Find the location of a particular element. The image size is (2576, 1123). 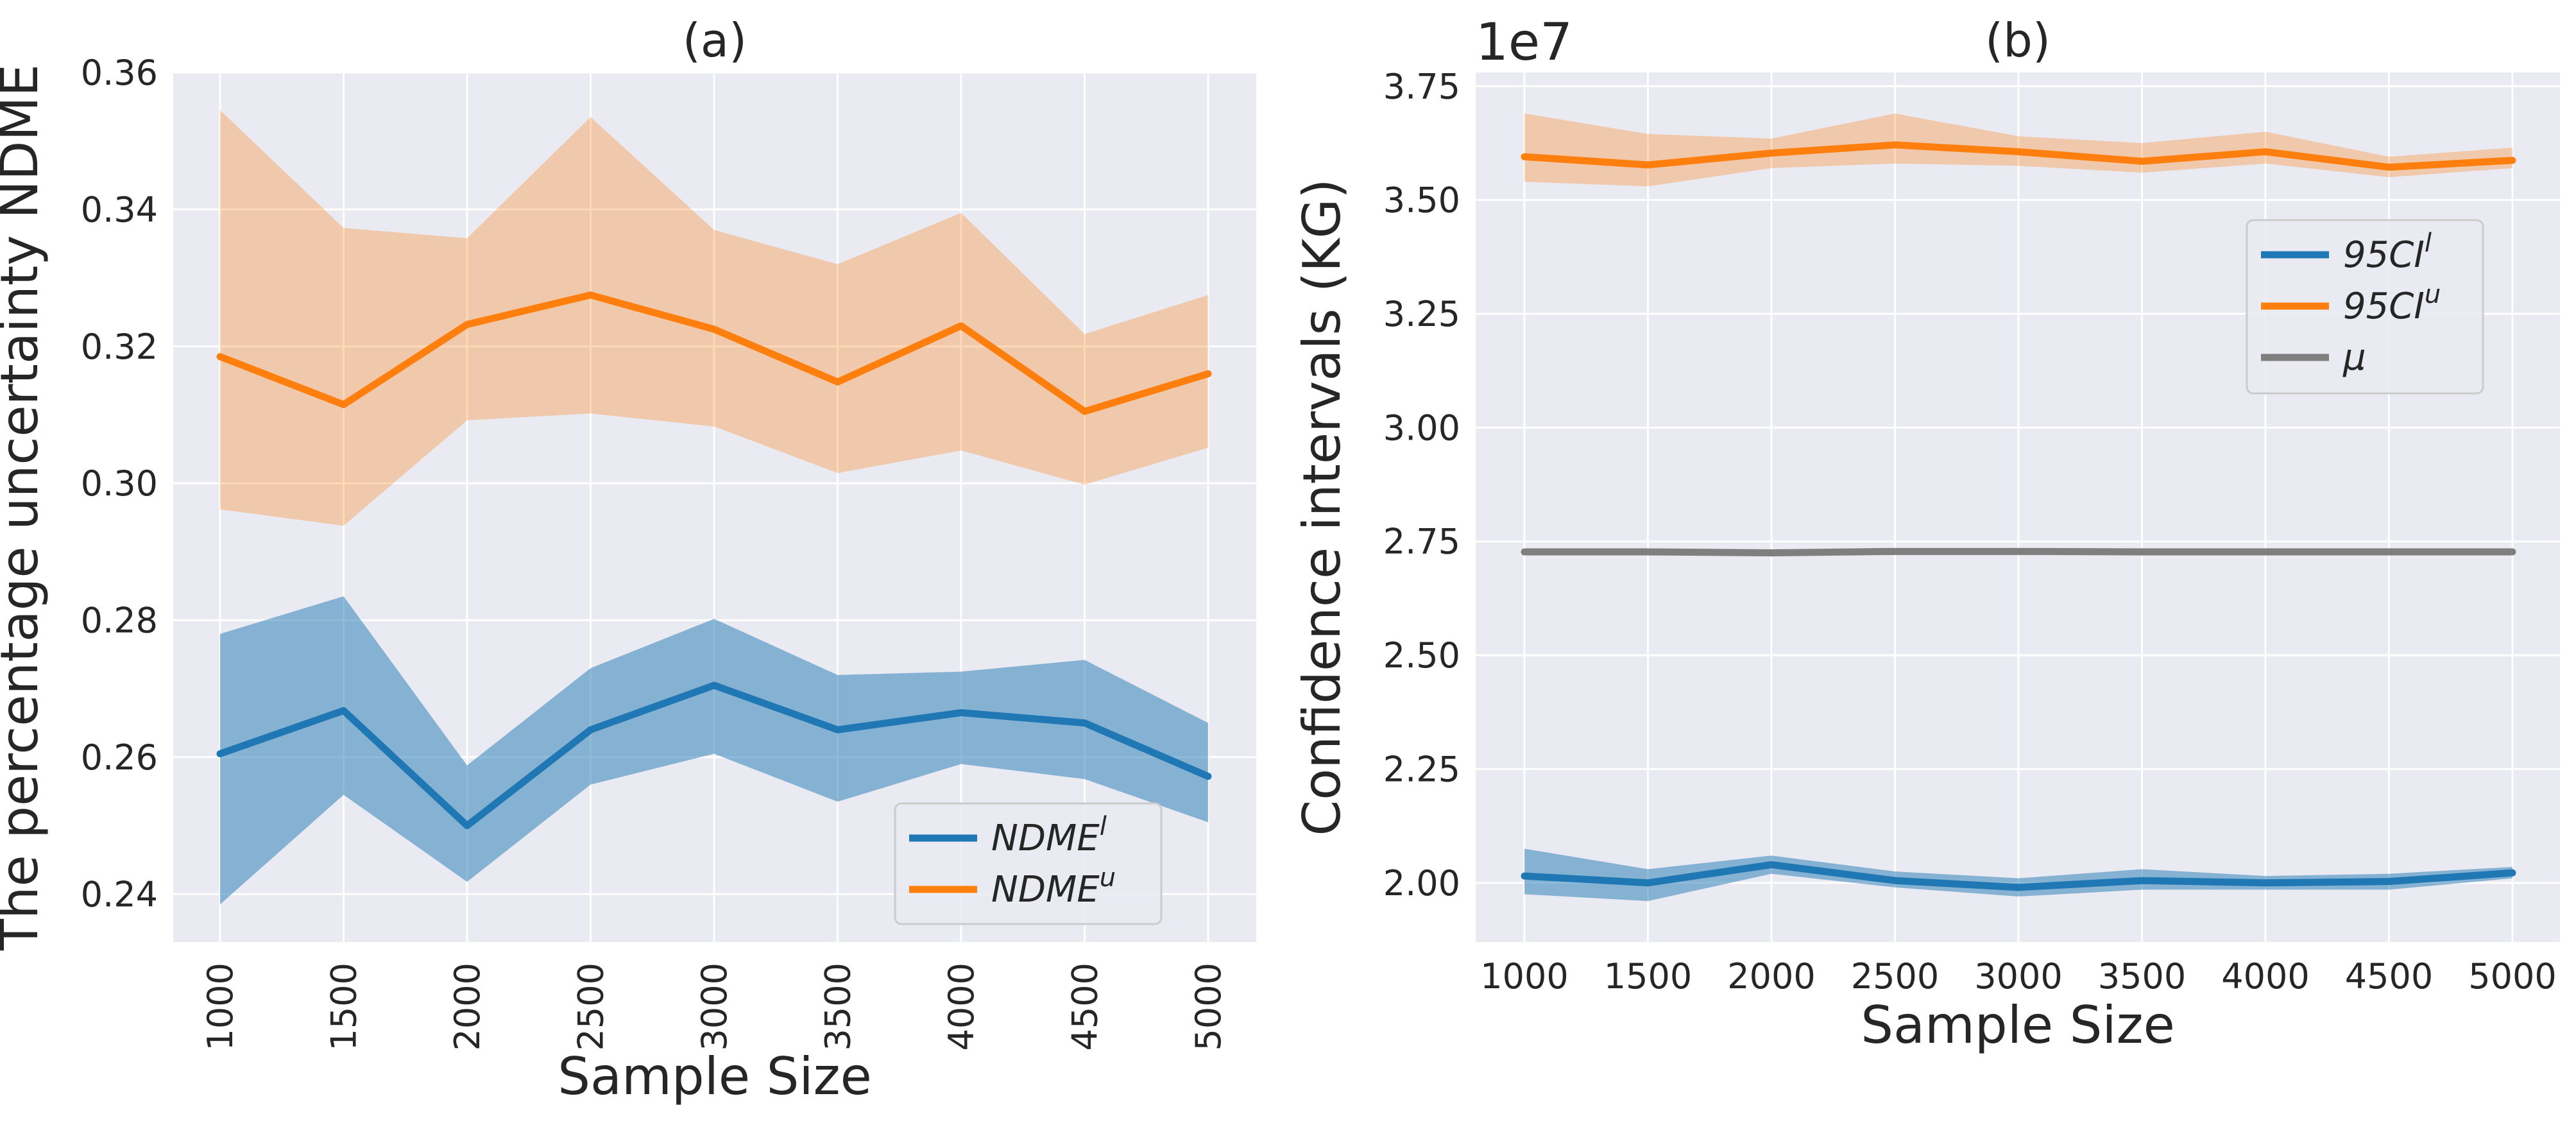

y-tick-label: 0.36 is located at coordinates (119, 73).